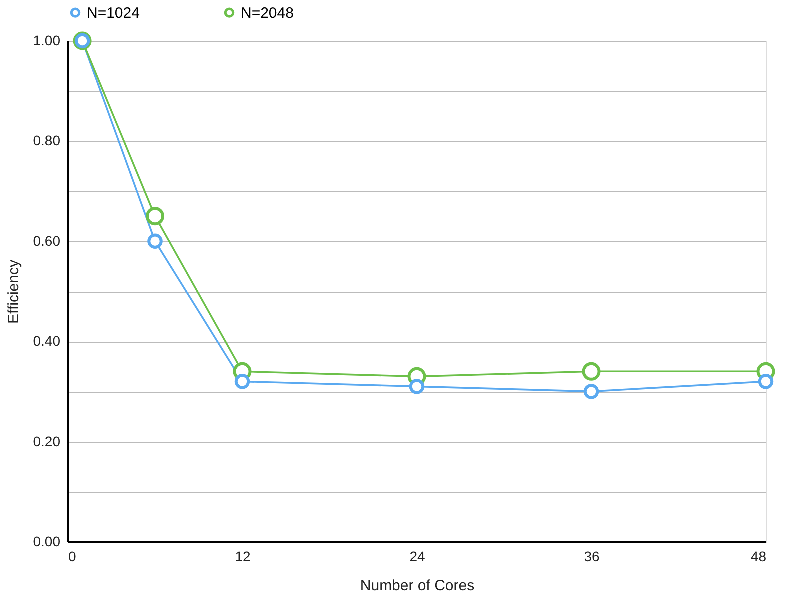 This screenshot has height=598, width=785. What do you see at coordinates (243, 556) in the screenshot?
I see `x-tick-label: 12` at bounding box center [243, 556].